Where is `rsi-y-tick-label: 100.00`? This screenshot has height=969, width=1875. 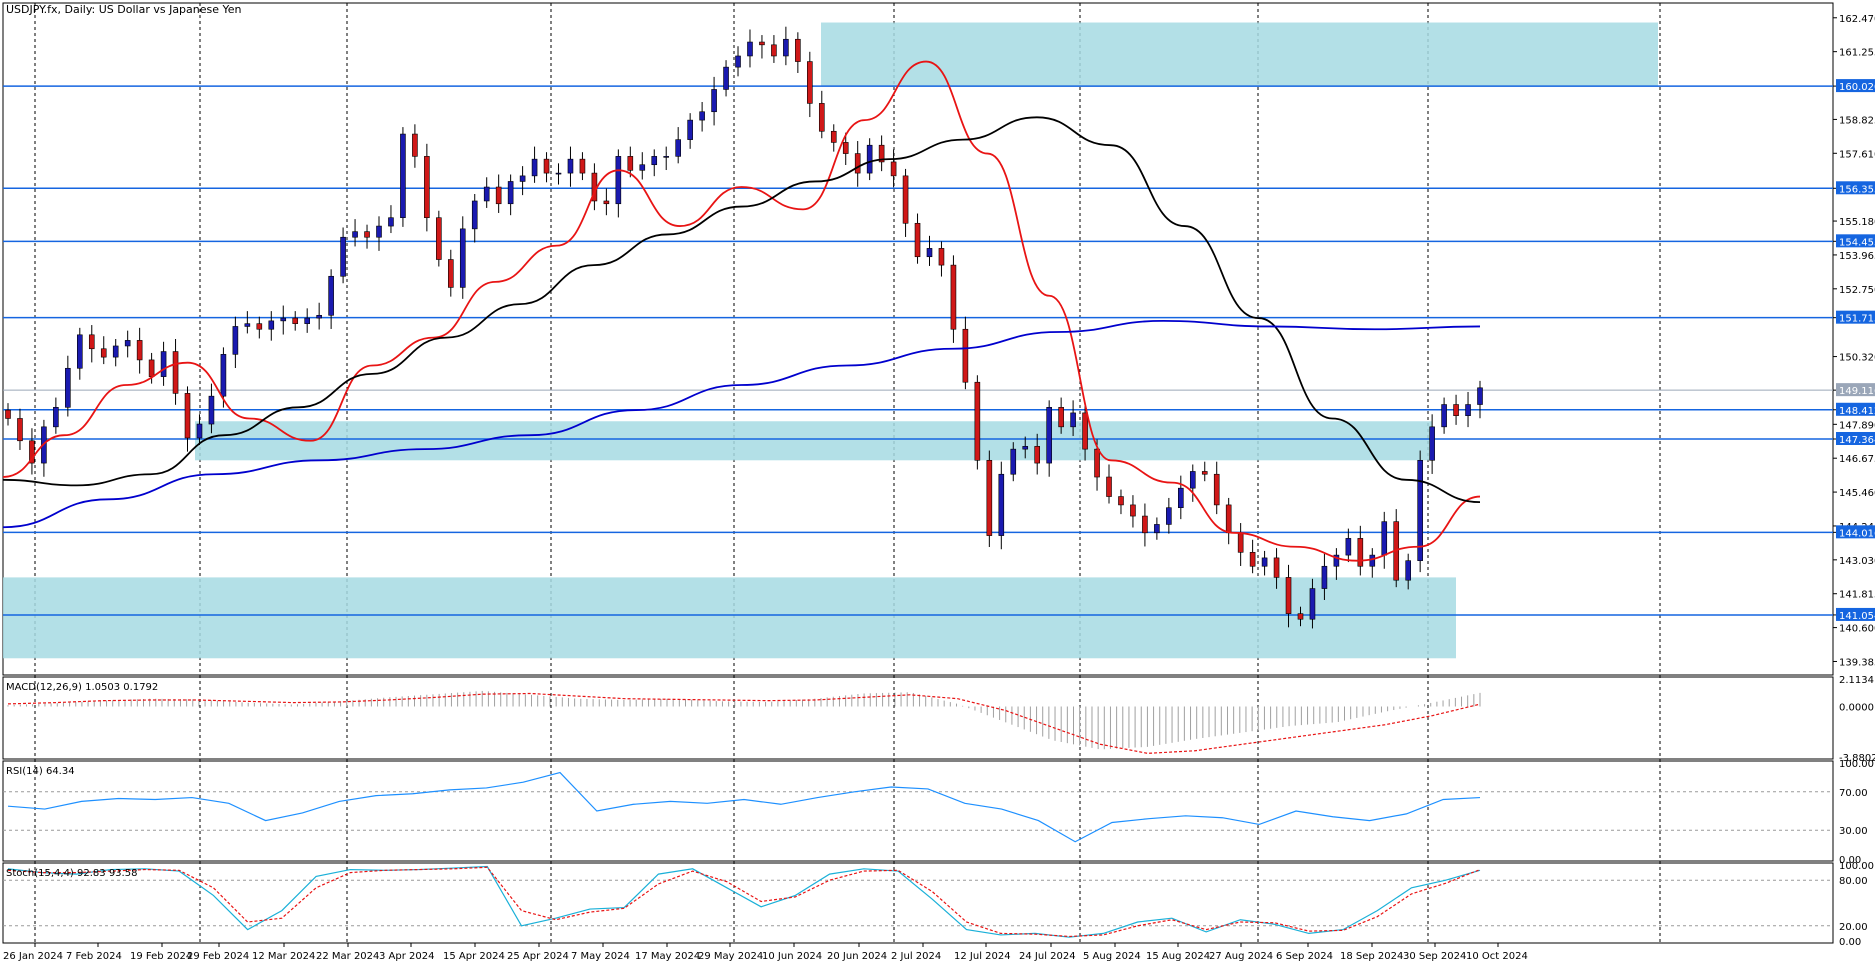 rsi-y-tick-label: 100.00 is located at coordinates (1856, 764).